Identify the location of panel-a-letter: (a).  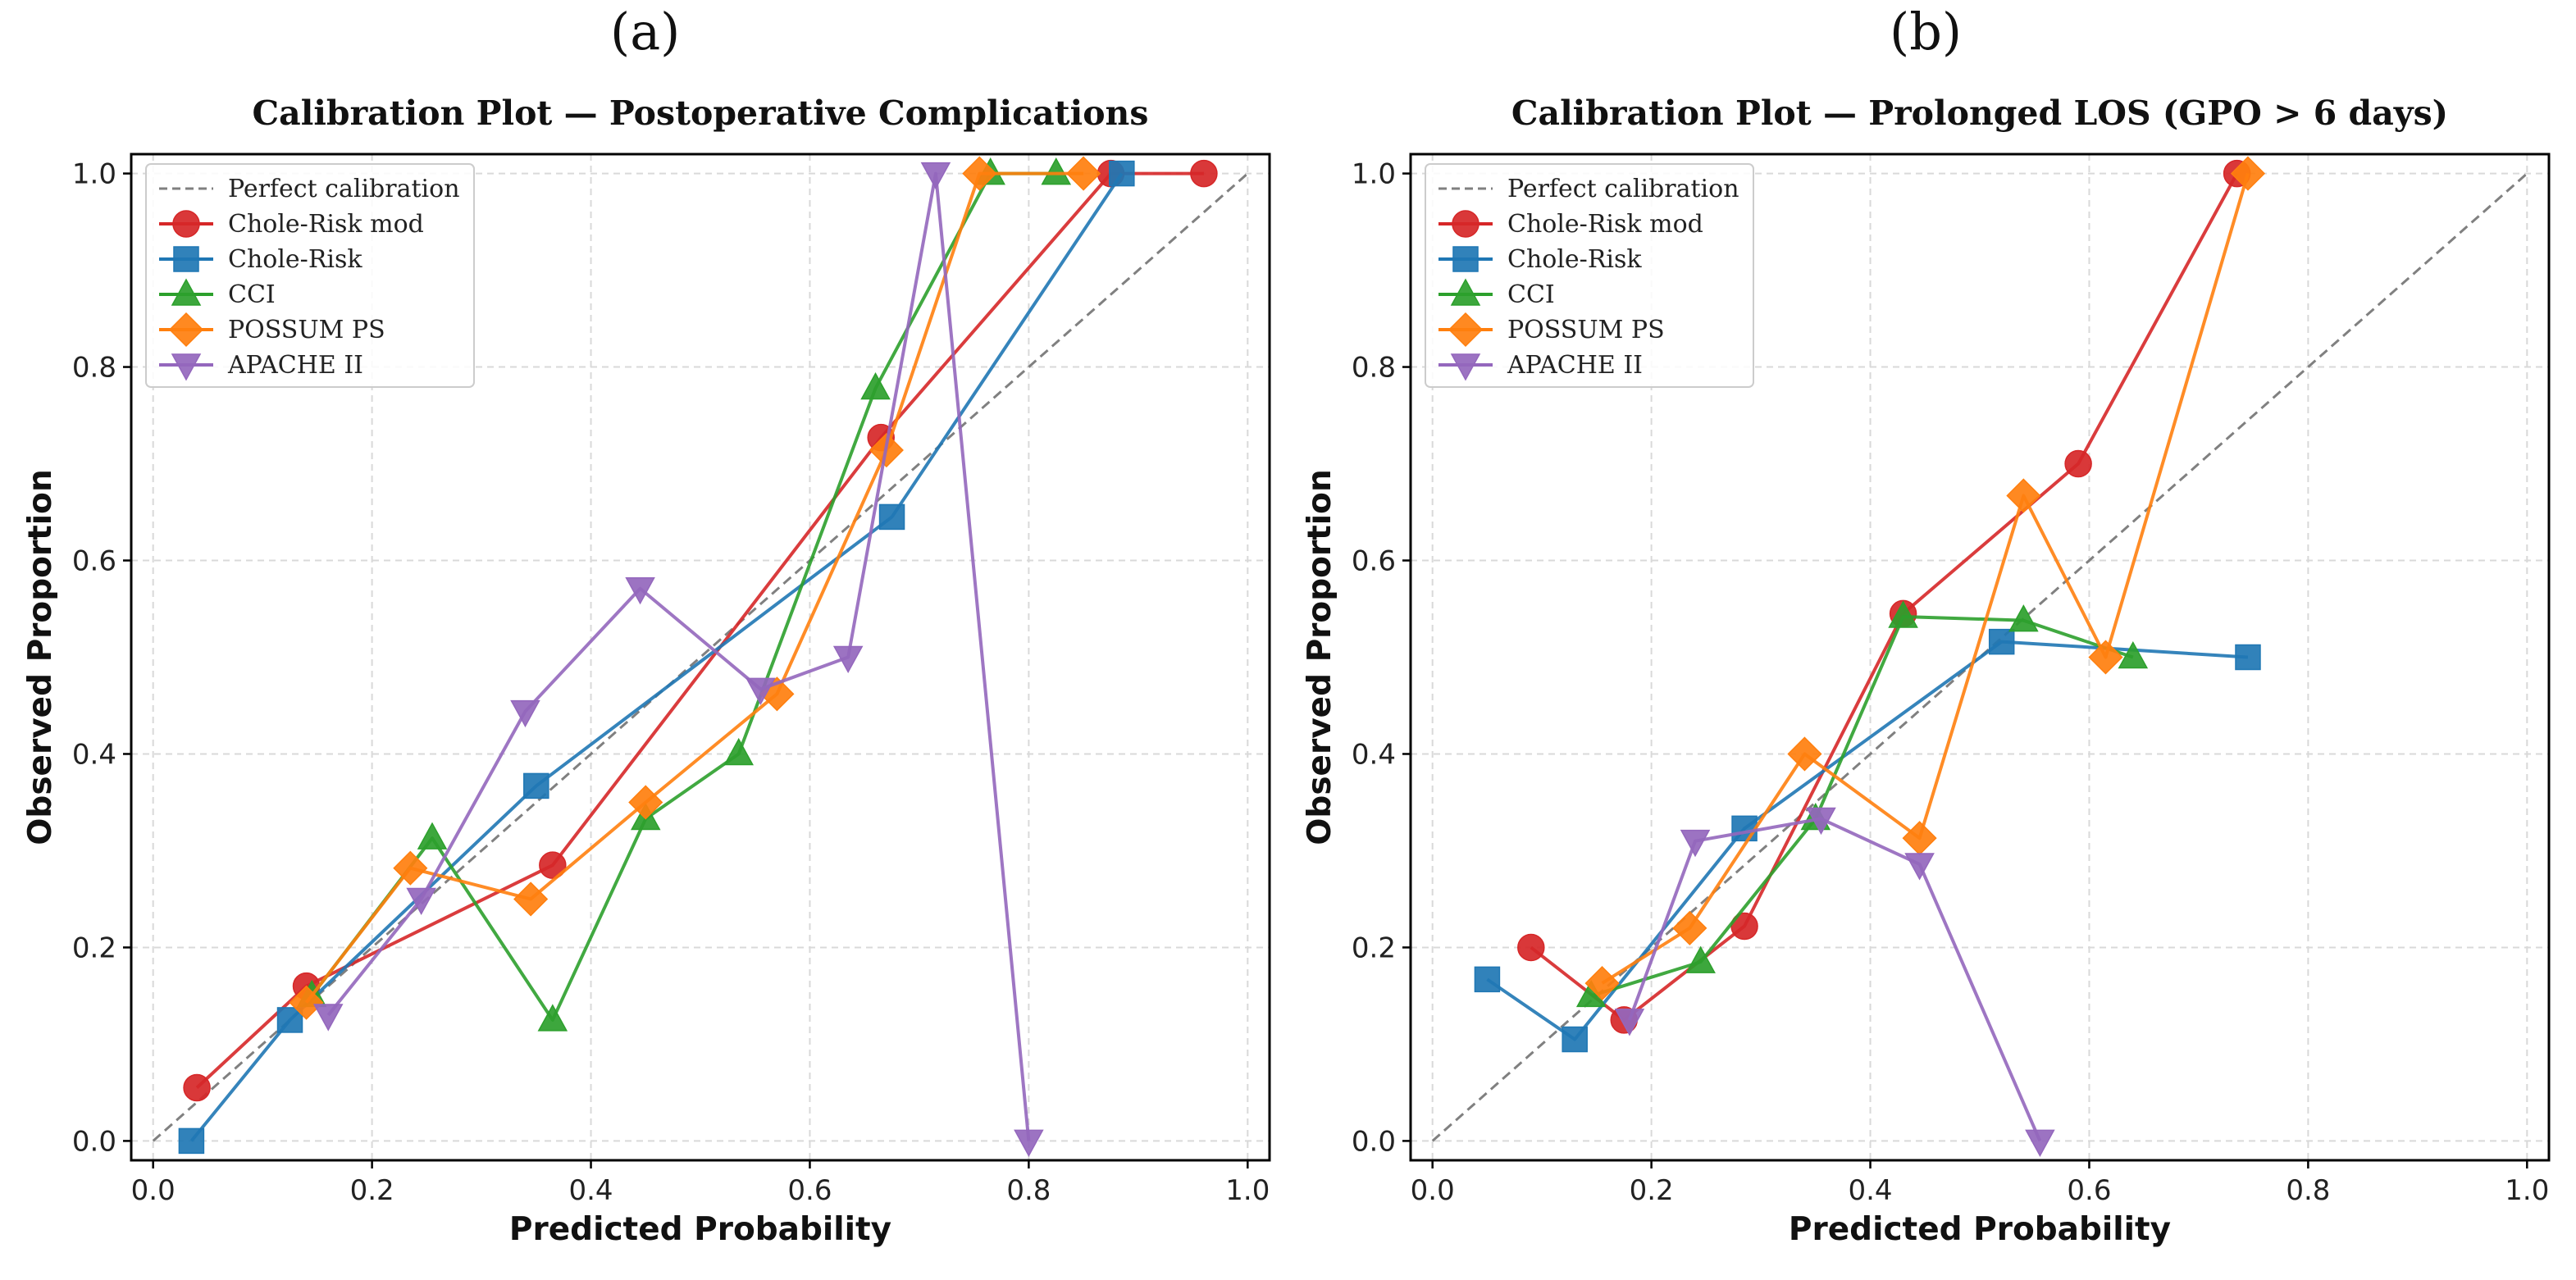
(645, 31).